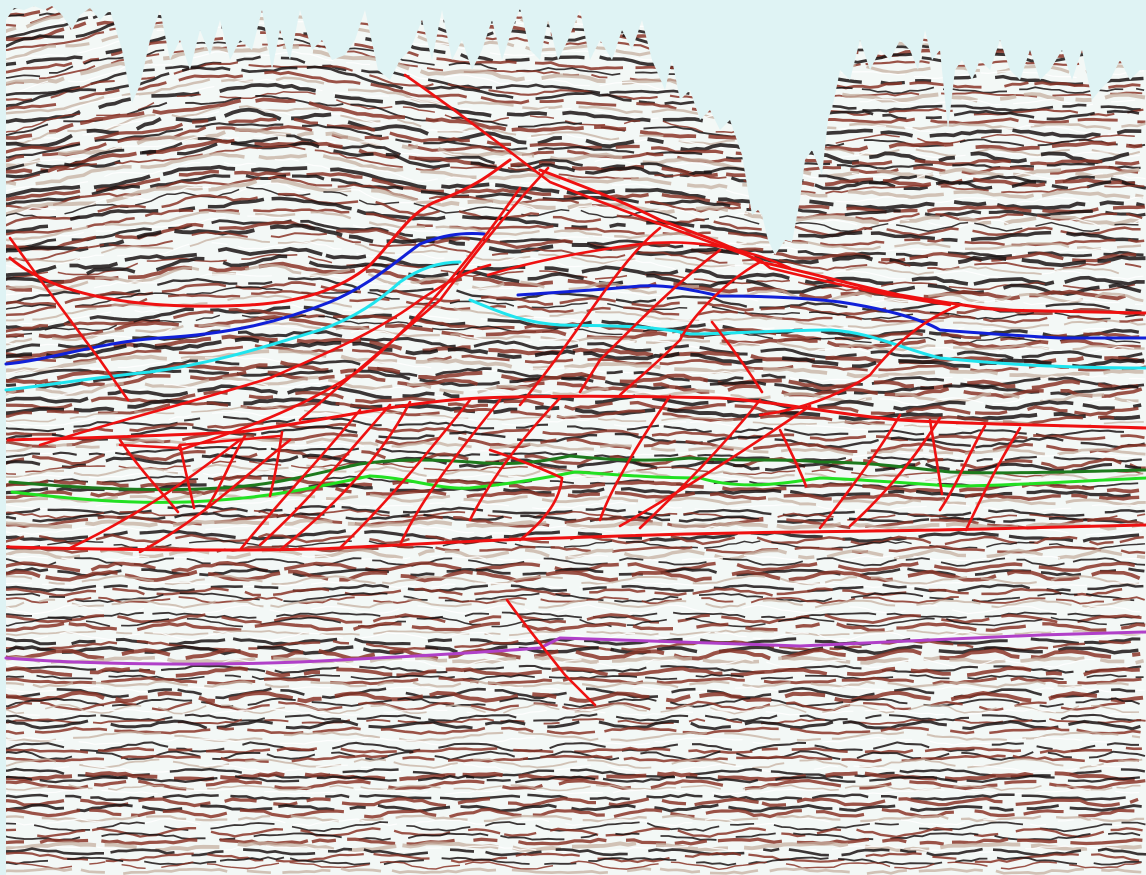  I want to click on horizon-purple, so click(575, 648).